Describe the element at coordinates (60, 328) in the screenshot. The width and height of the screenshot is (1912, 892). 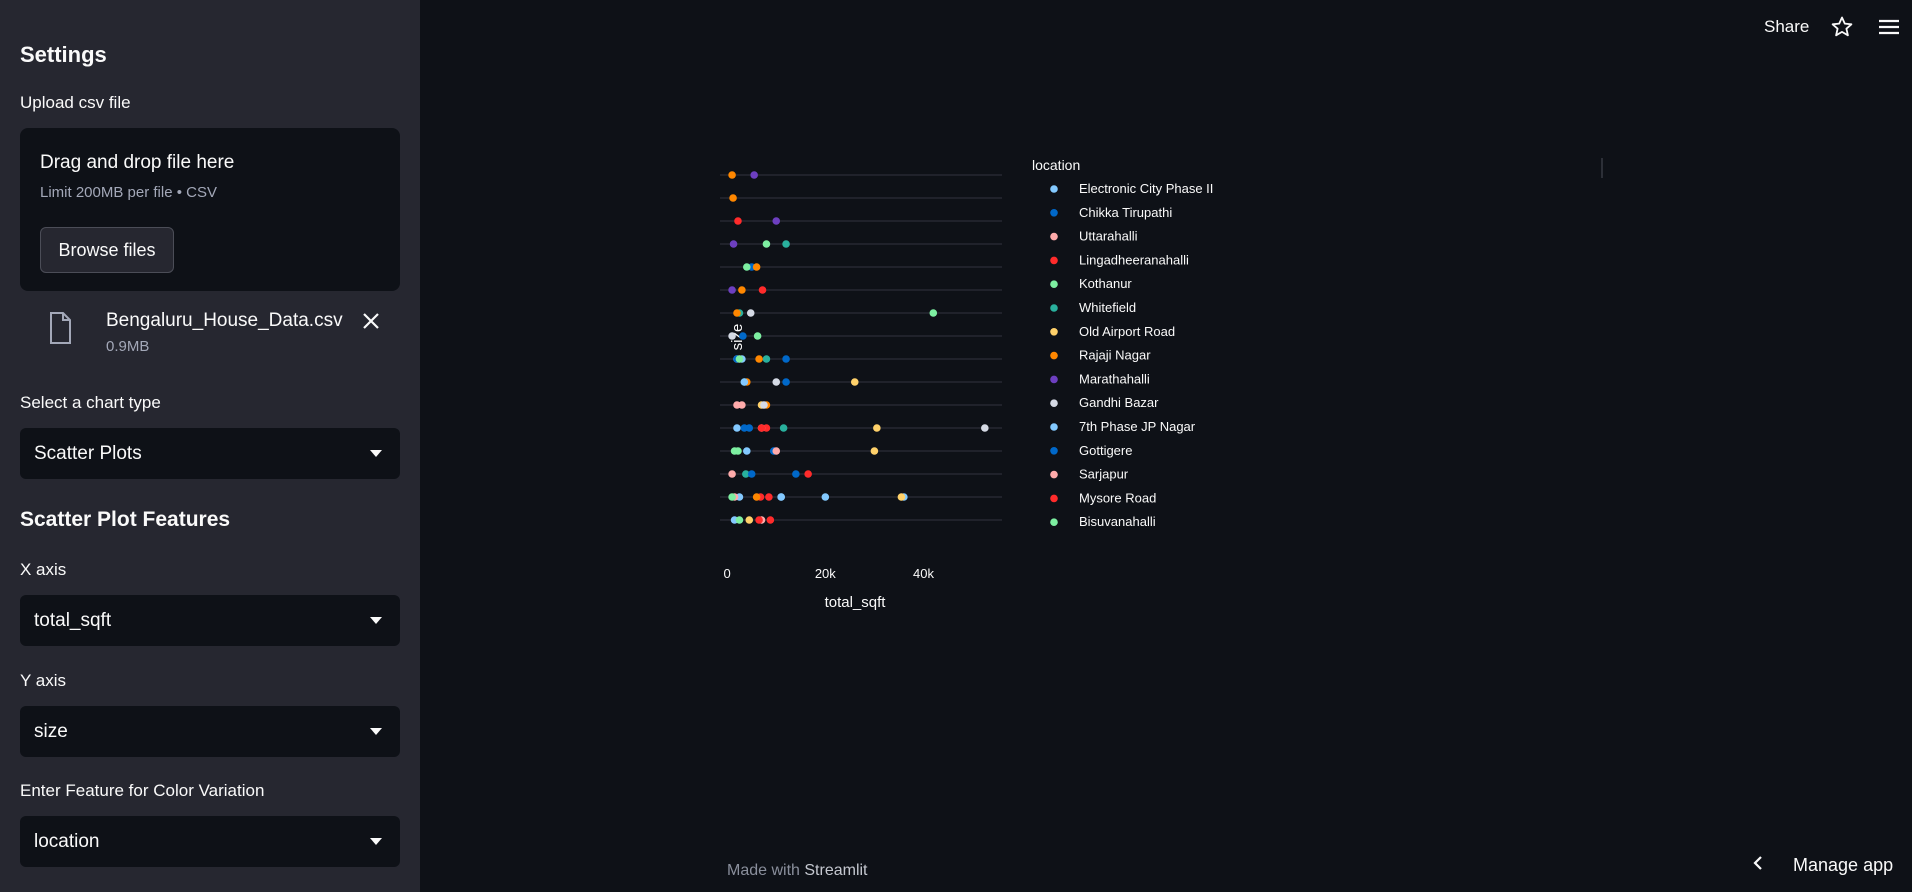
I see `file-icon` at that location.